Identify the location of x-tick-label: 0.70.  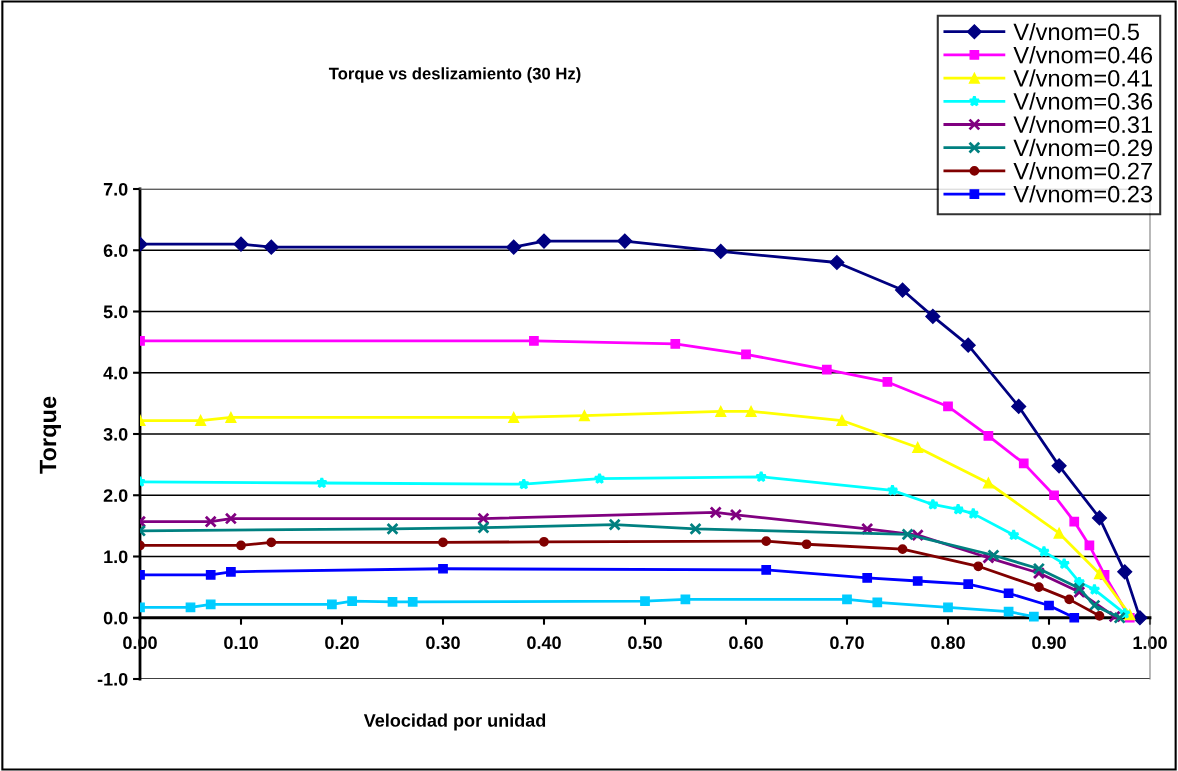
(847, 643).